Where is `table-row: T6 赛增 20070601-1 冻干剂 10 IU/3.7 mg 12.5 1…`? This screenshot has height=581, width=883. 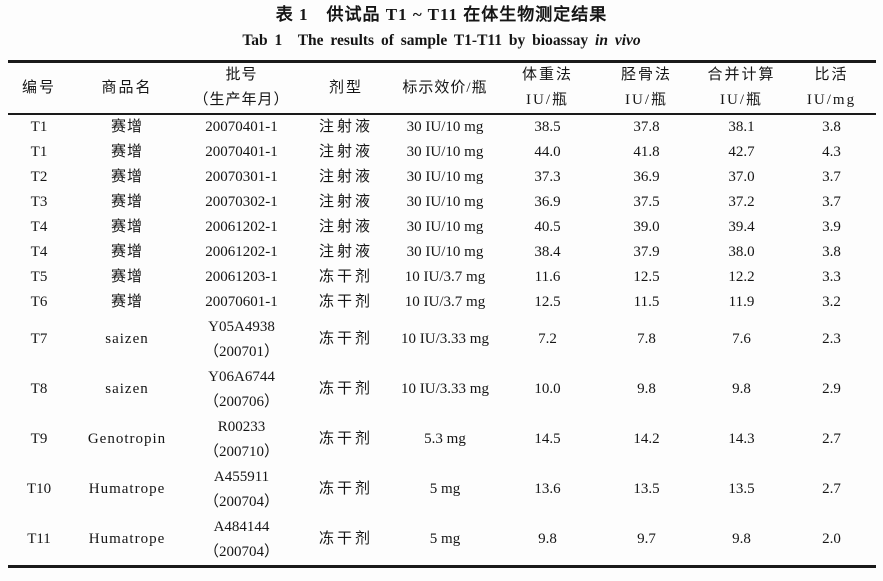
table-row: T6 赛增 20070601-1 冻干剂 10 IU/3.7 mg 12.5 1… is located at coordinates (442, 302).